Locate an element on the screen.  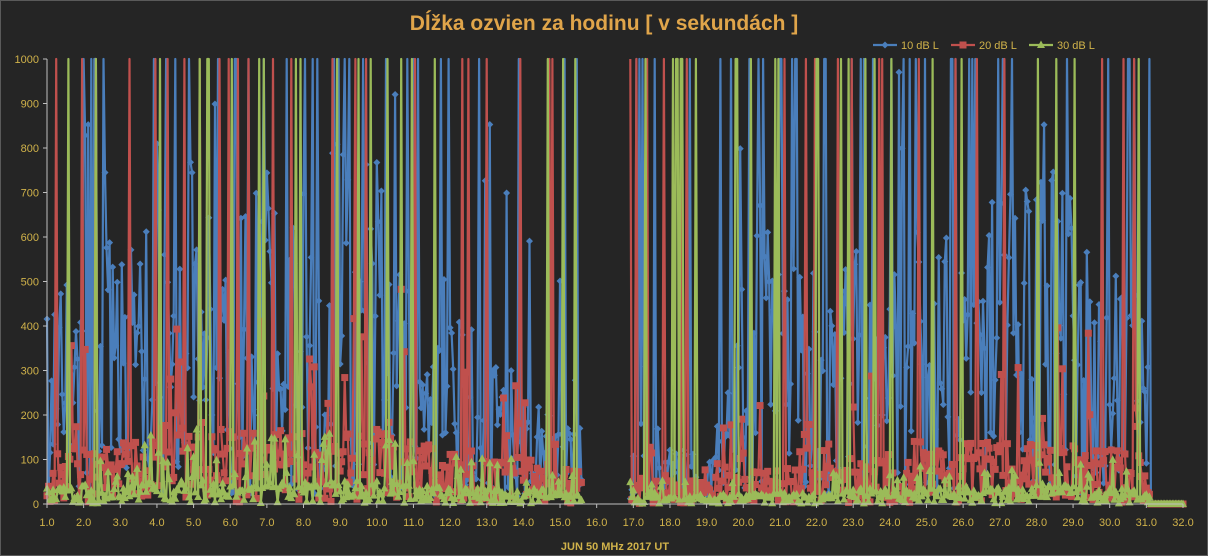
y-tick-label: 100 is located at coordinates (30, 461).